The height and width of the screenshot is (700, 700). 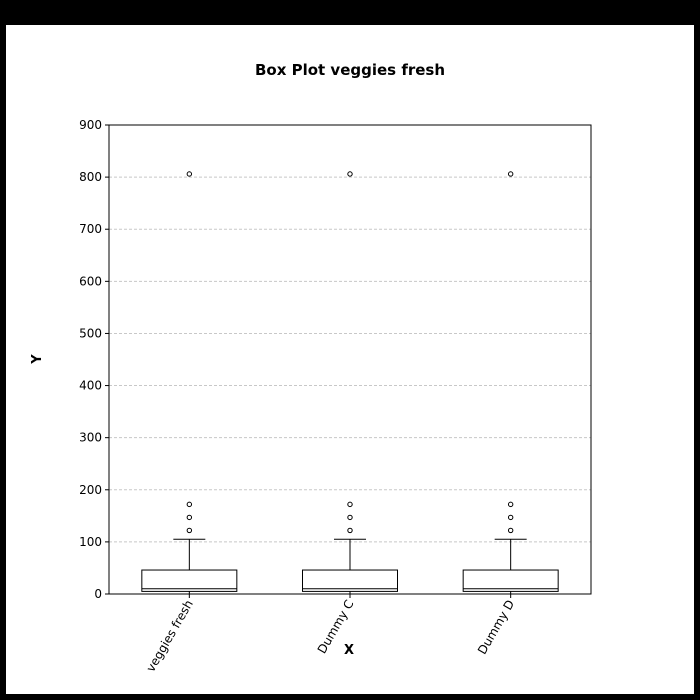 What do you see at coordinates (90, 177) in the screenshot?
I see `y-tick-label-800: 800` at bounding box center [90, 177].